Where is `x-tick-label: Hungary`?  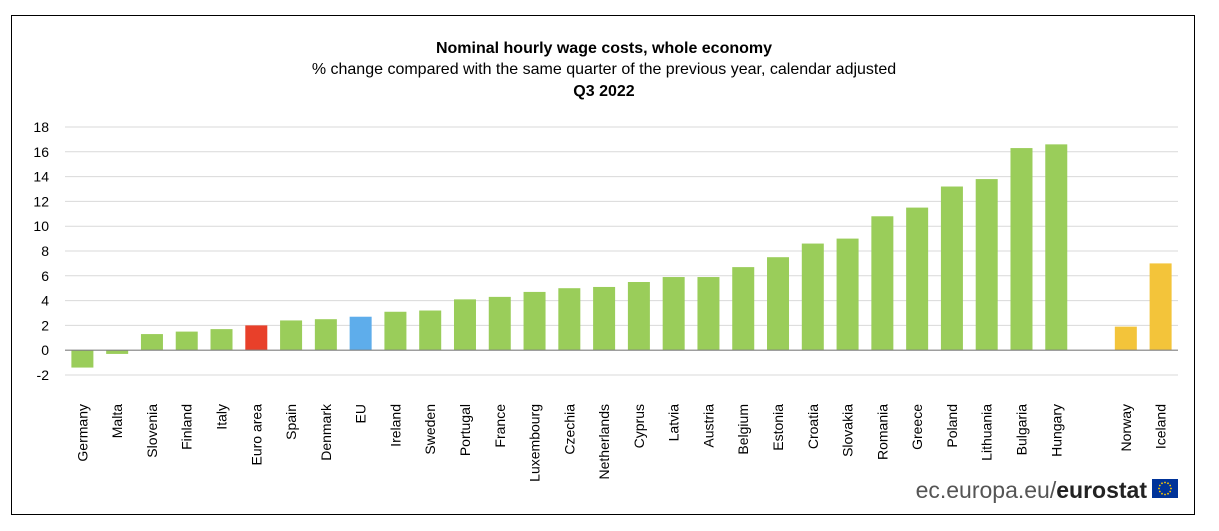
x-tick-label: Hungary is located at coordinates (1056, 430).